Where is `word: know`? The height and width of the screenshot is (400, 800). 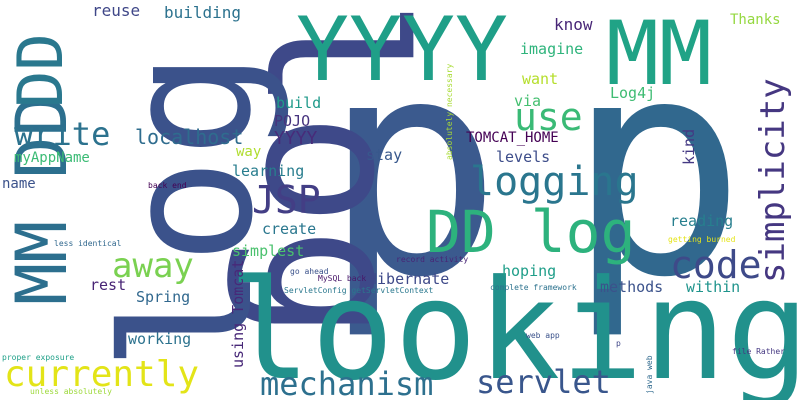 word: know is located at coordinates (573, 24).